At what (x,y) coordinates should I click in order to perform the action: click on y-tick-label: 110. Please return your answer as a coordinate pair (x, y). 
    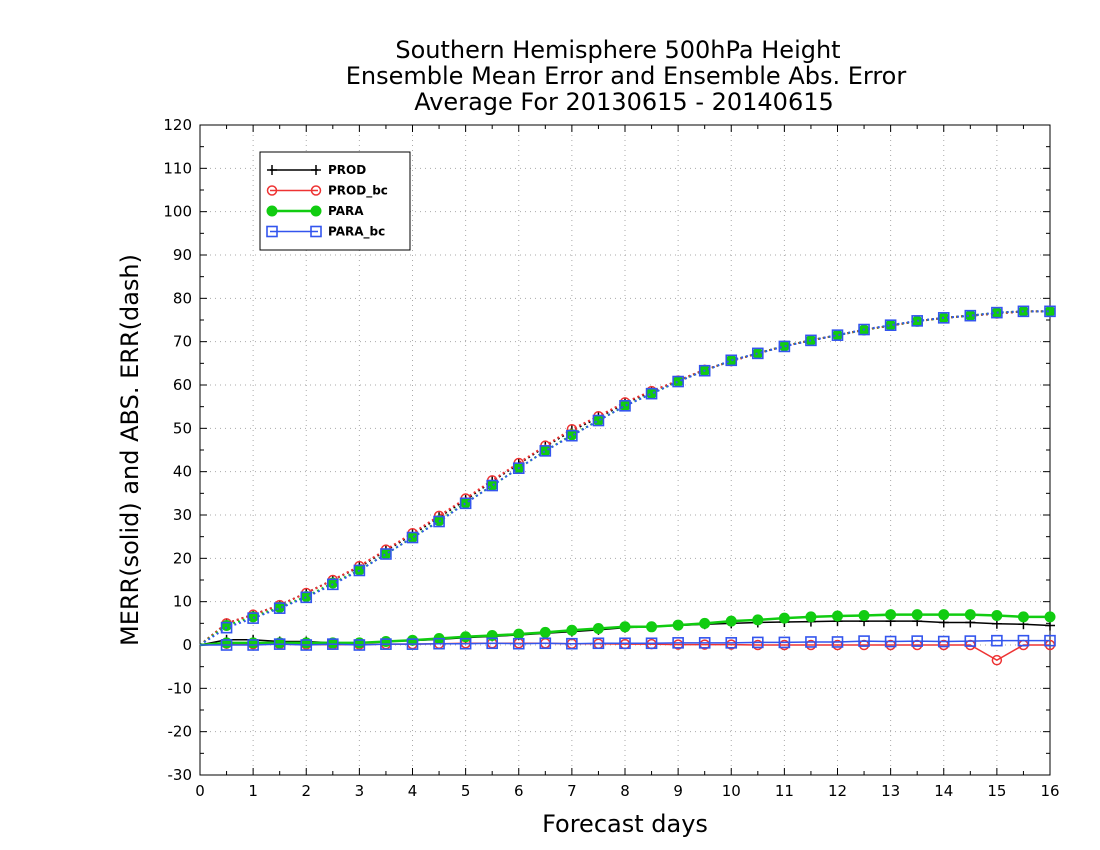
    Looking at the image, I should click on (177, 168).